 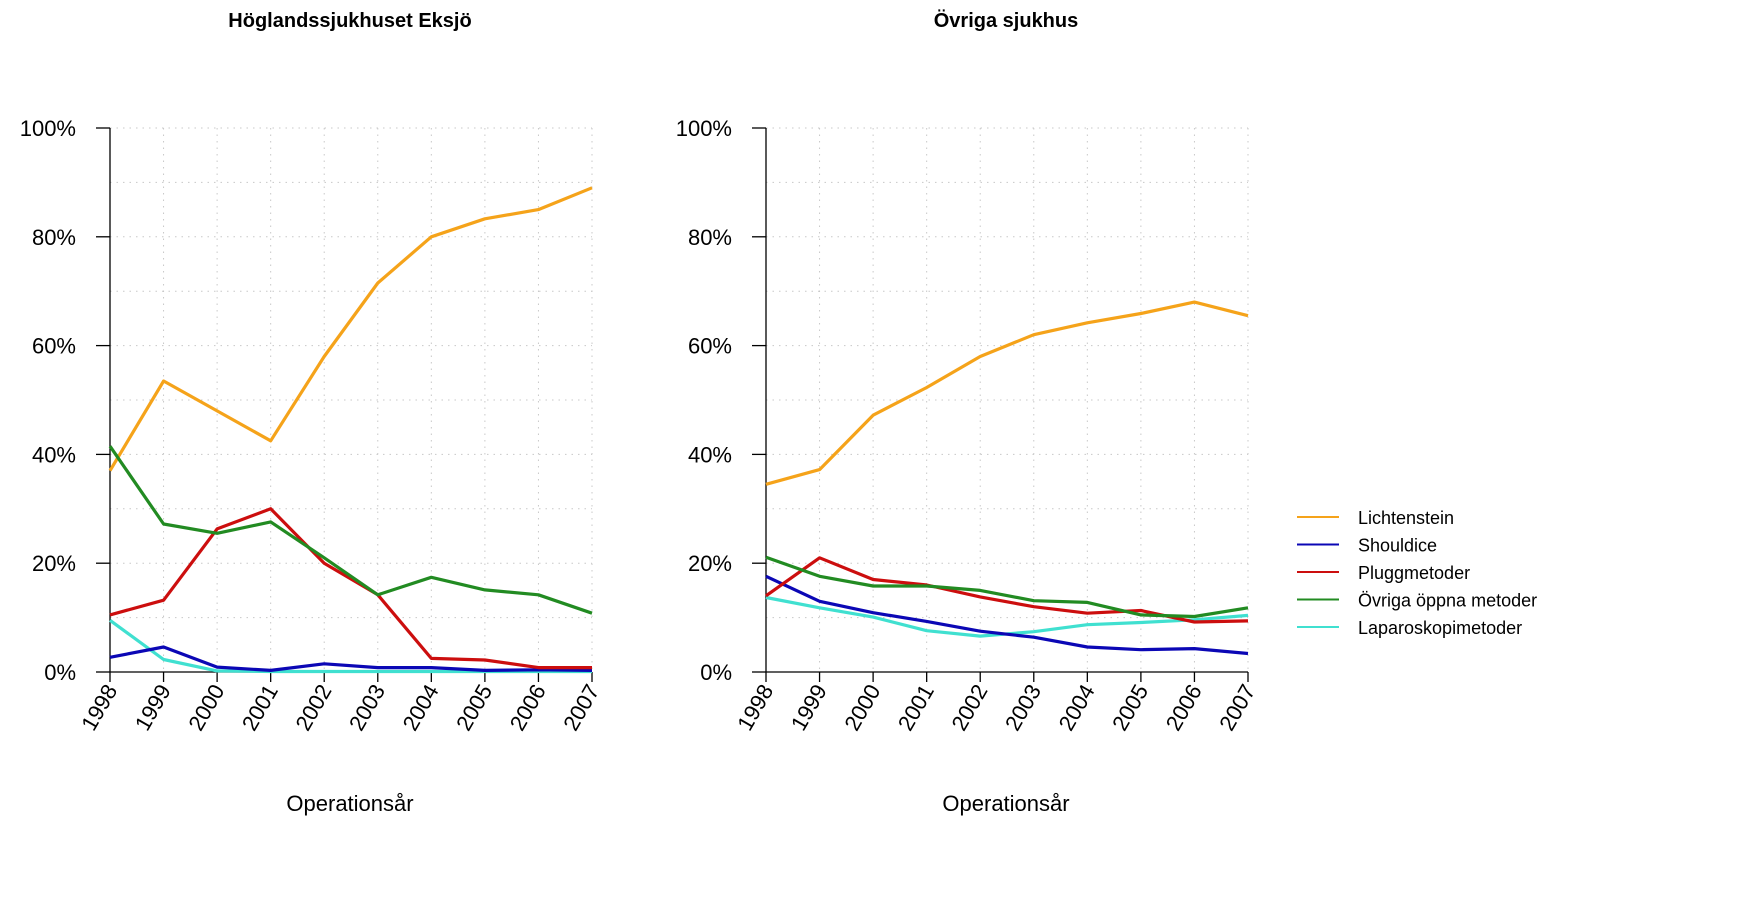 I want to click on legend-label: Pluggmetoder, so click(x=1414, y=573).